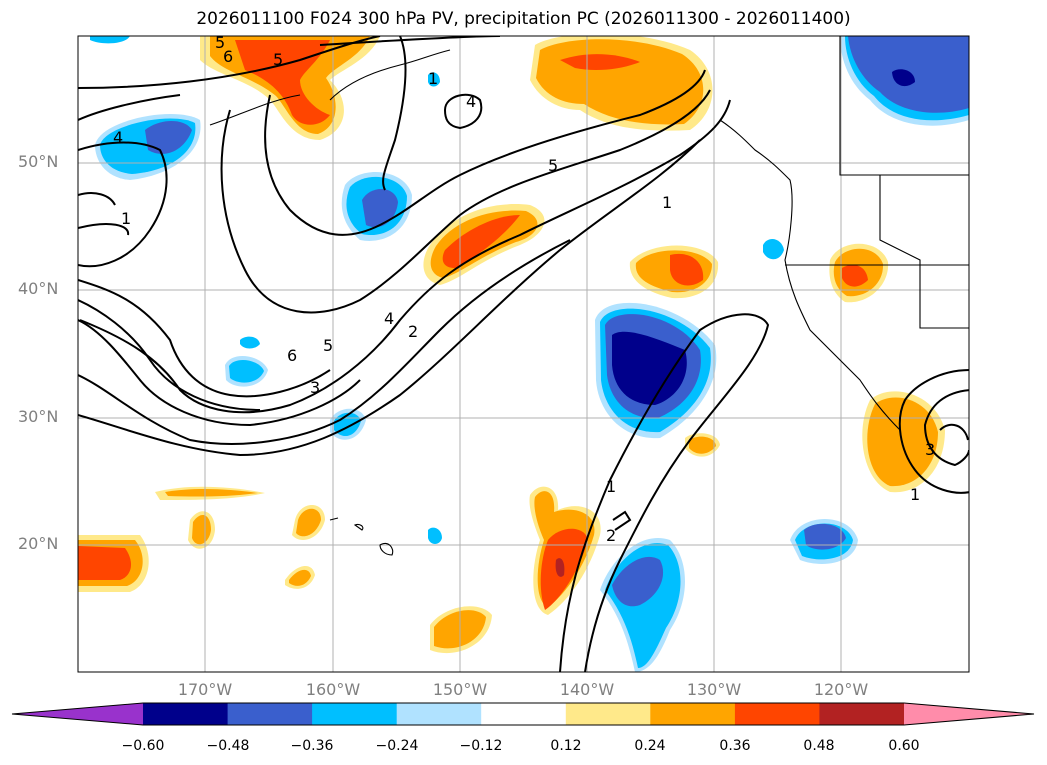 This screenshot has height=765, width=1047. What do you see at coordinates (397, 746) in the screenshot?
I see `colorbar-tick: −0.24` at bounding box center [397, 746].